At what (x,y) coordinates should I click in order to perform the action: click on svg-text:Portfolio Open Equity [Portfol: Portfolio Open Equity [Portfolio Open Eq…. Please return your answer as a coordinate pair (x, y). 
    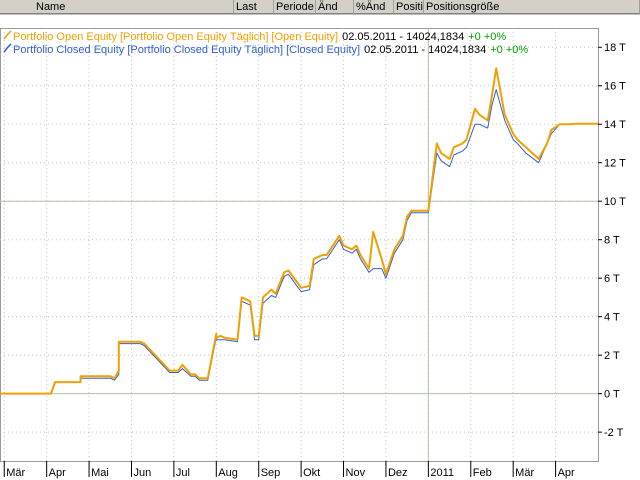
    Looking at the image, I should click on (259, 37).